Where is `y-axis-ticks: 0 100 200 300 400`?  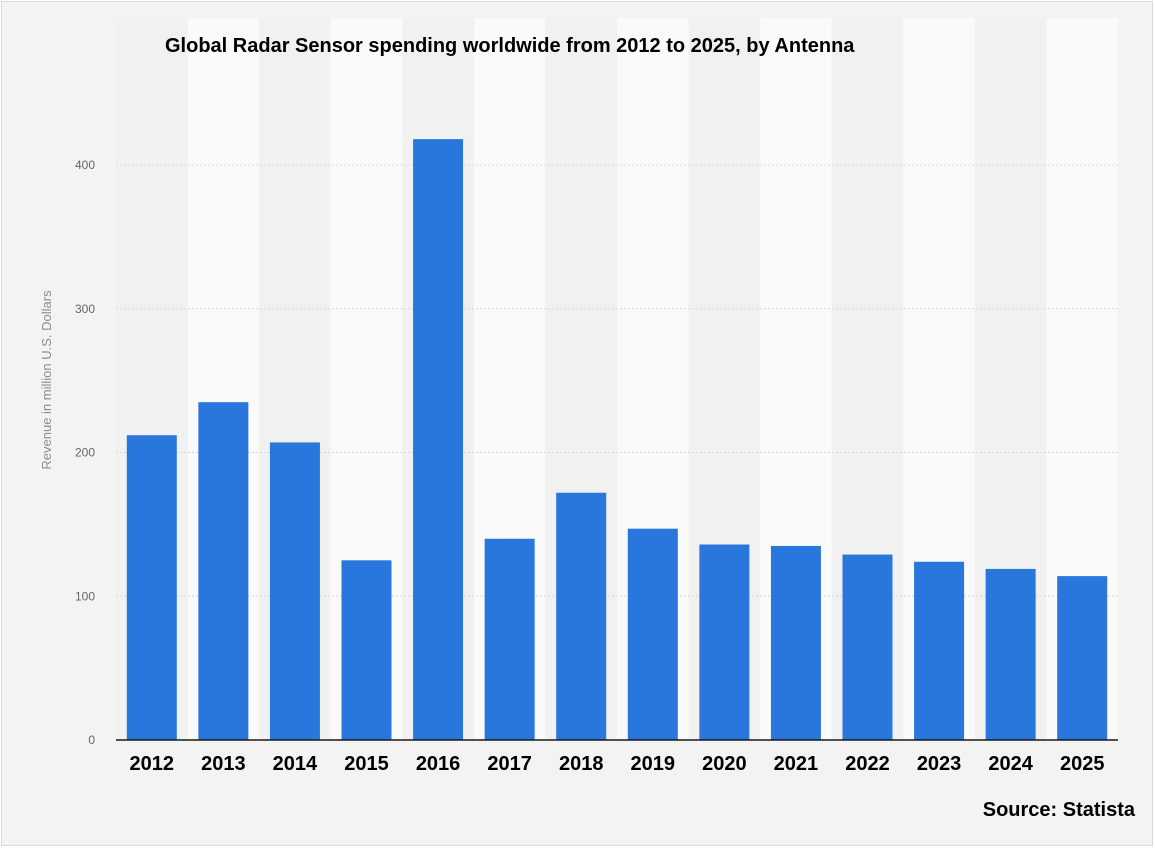 y-axis-ticks: 0 100 200 300 400 is located at coordinates (85, 452).